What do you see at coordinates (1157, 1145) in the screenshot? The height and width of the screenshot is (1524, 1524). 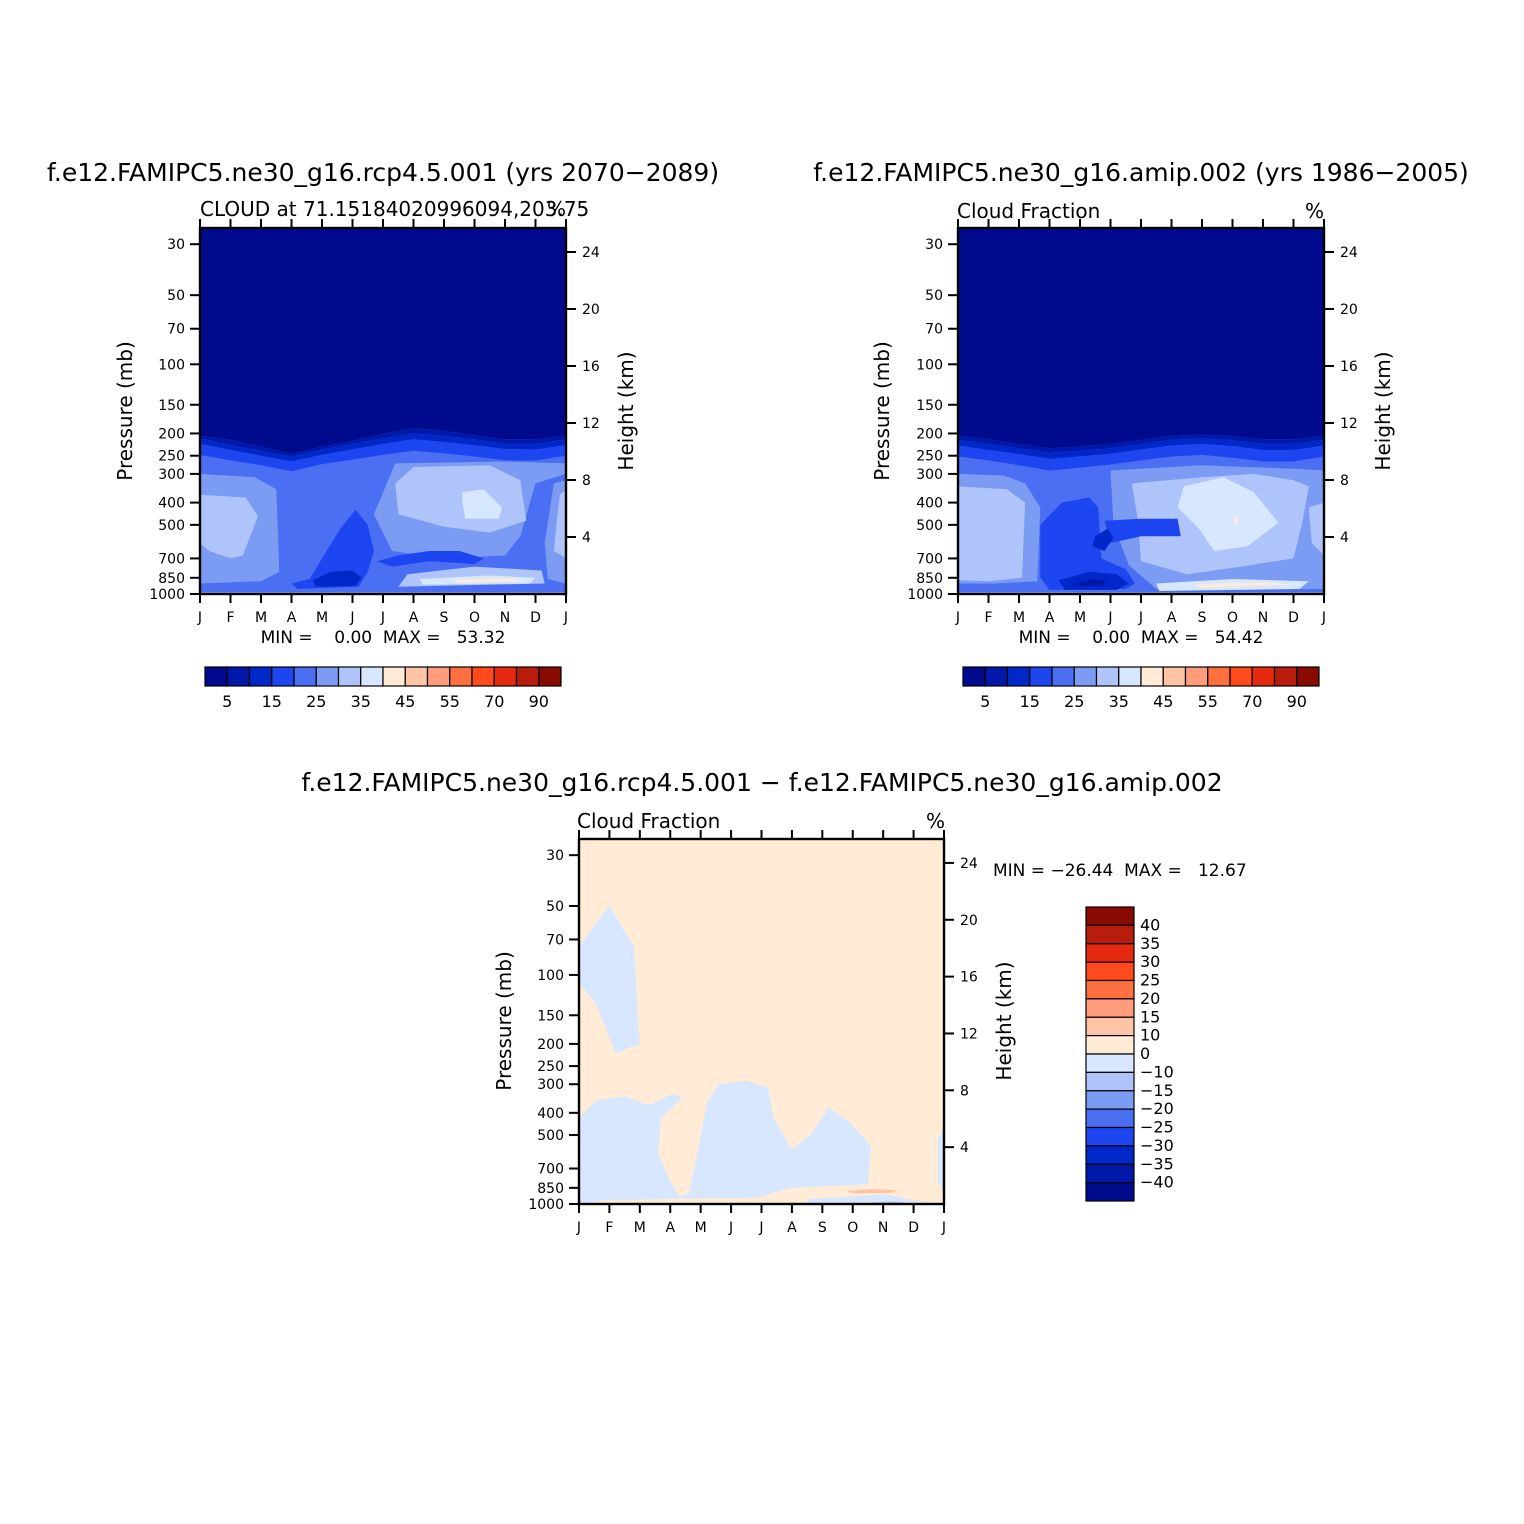 I see `colorbar-label: −30` at bounding box center [1157, 1145].